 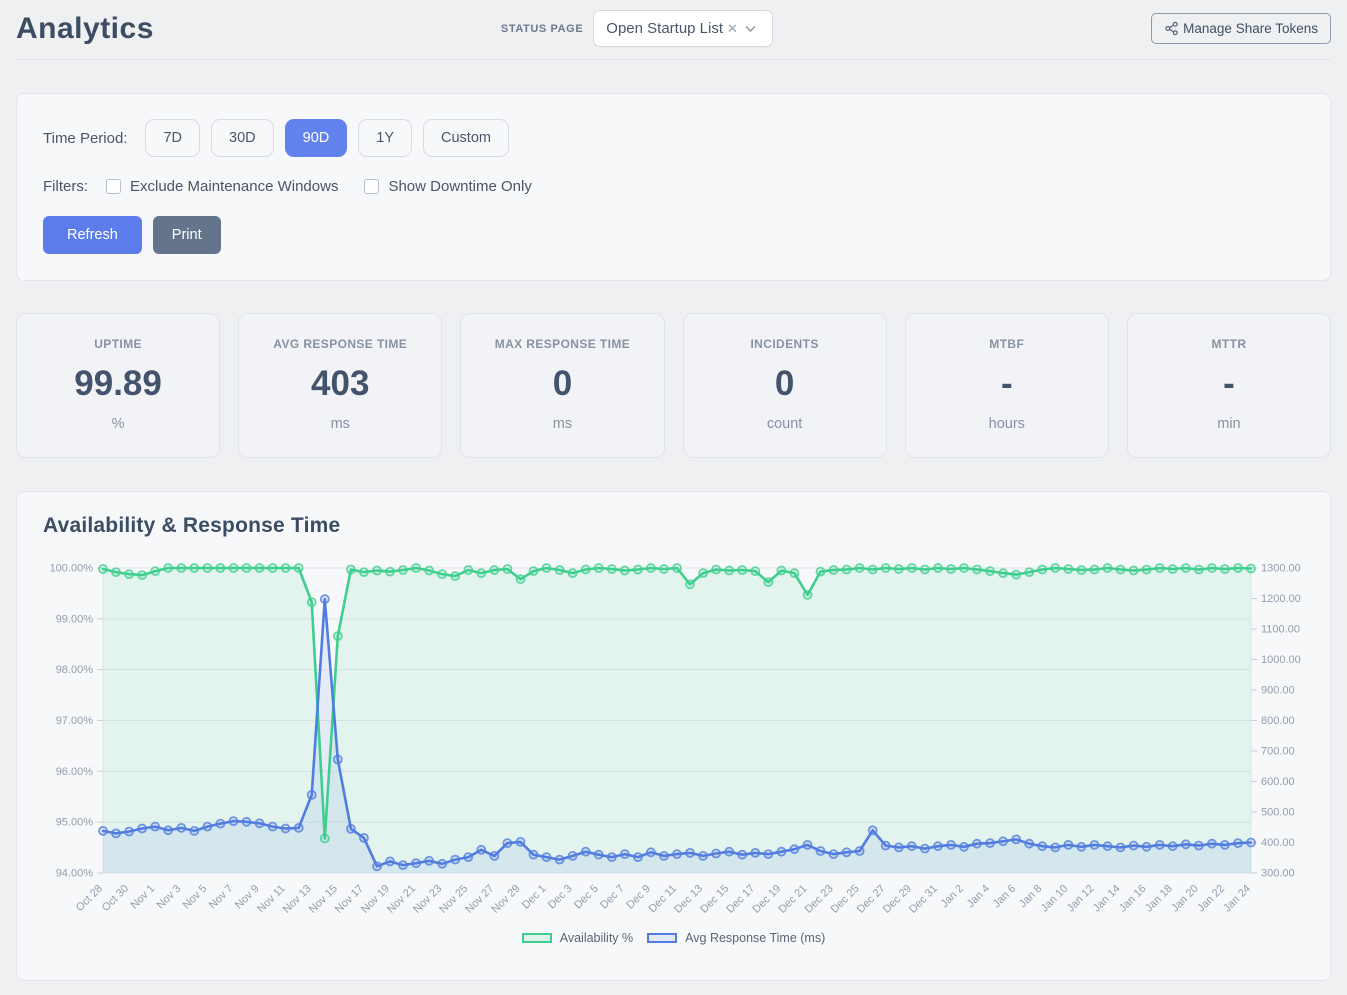 I want to click on manage-share-tokens-label: Manage Share Tokens, so click(x=1250, y=28).